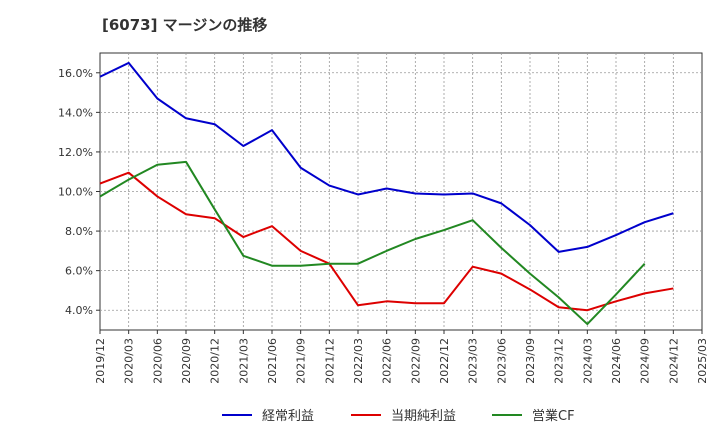 This screenshot has width=720, height=440. Describe the element at coordinates (79, 271) in the screenshot. I see `y-tick-label: 6.0%` at that location.